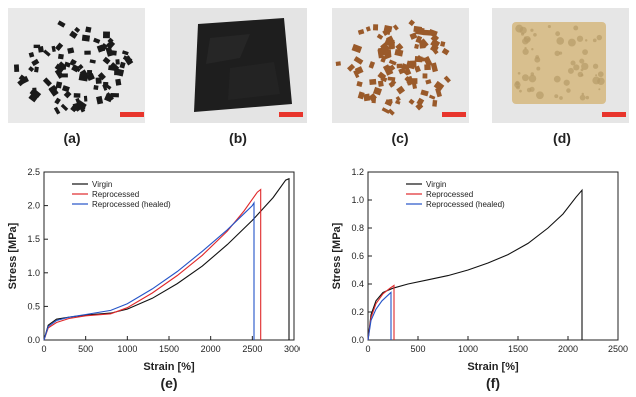 This screenshot has height=397, width=636. Describe the element at coordinates (76, 65) in the screenshot. I see `photo-a-dark-granules` at that location.